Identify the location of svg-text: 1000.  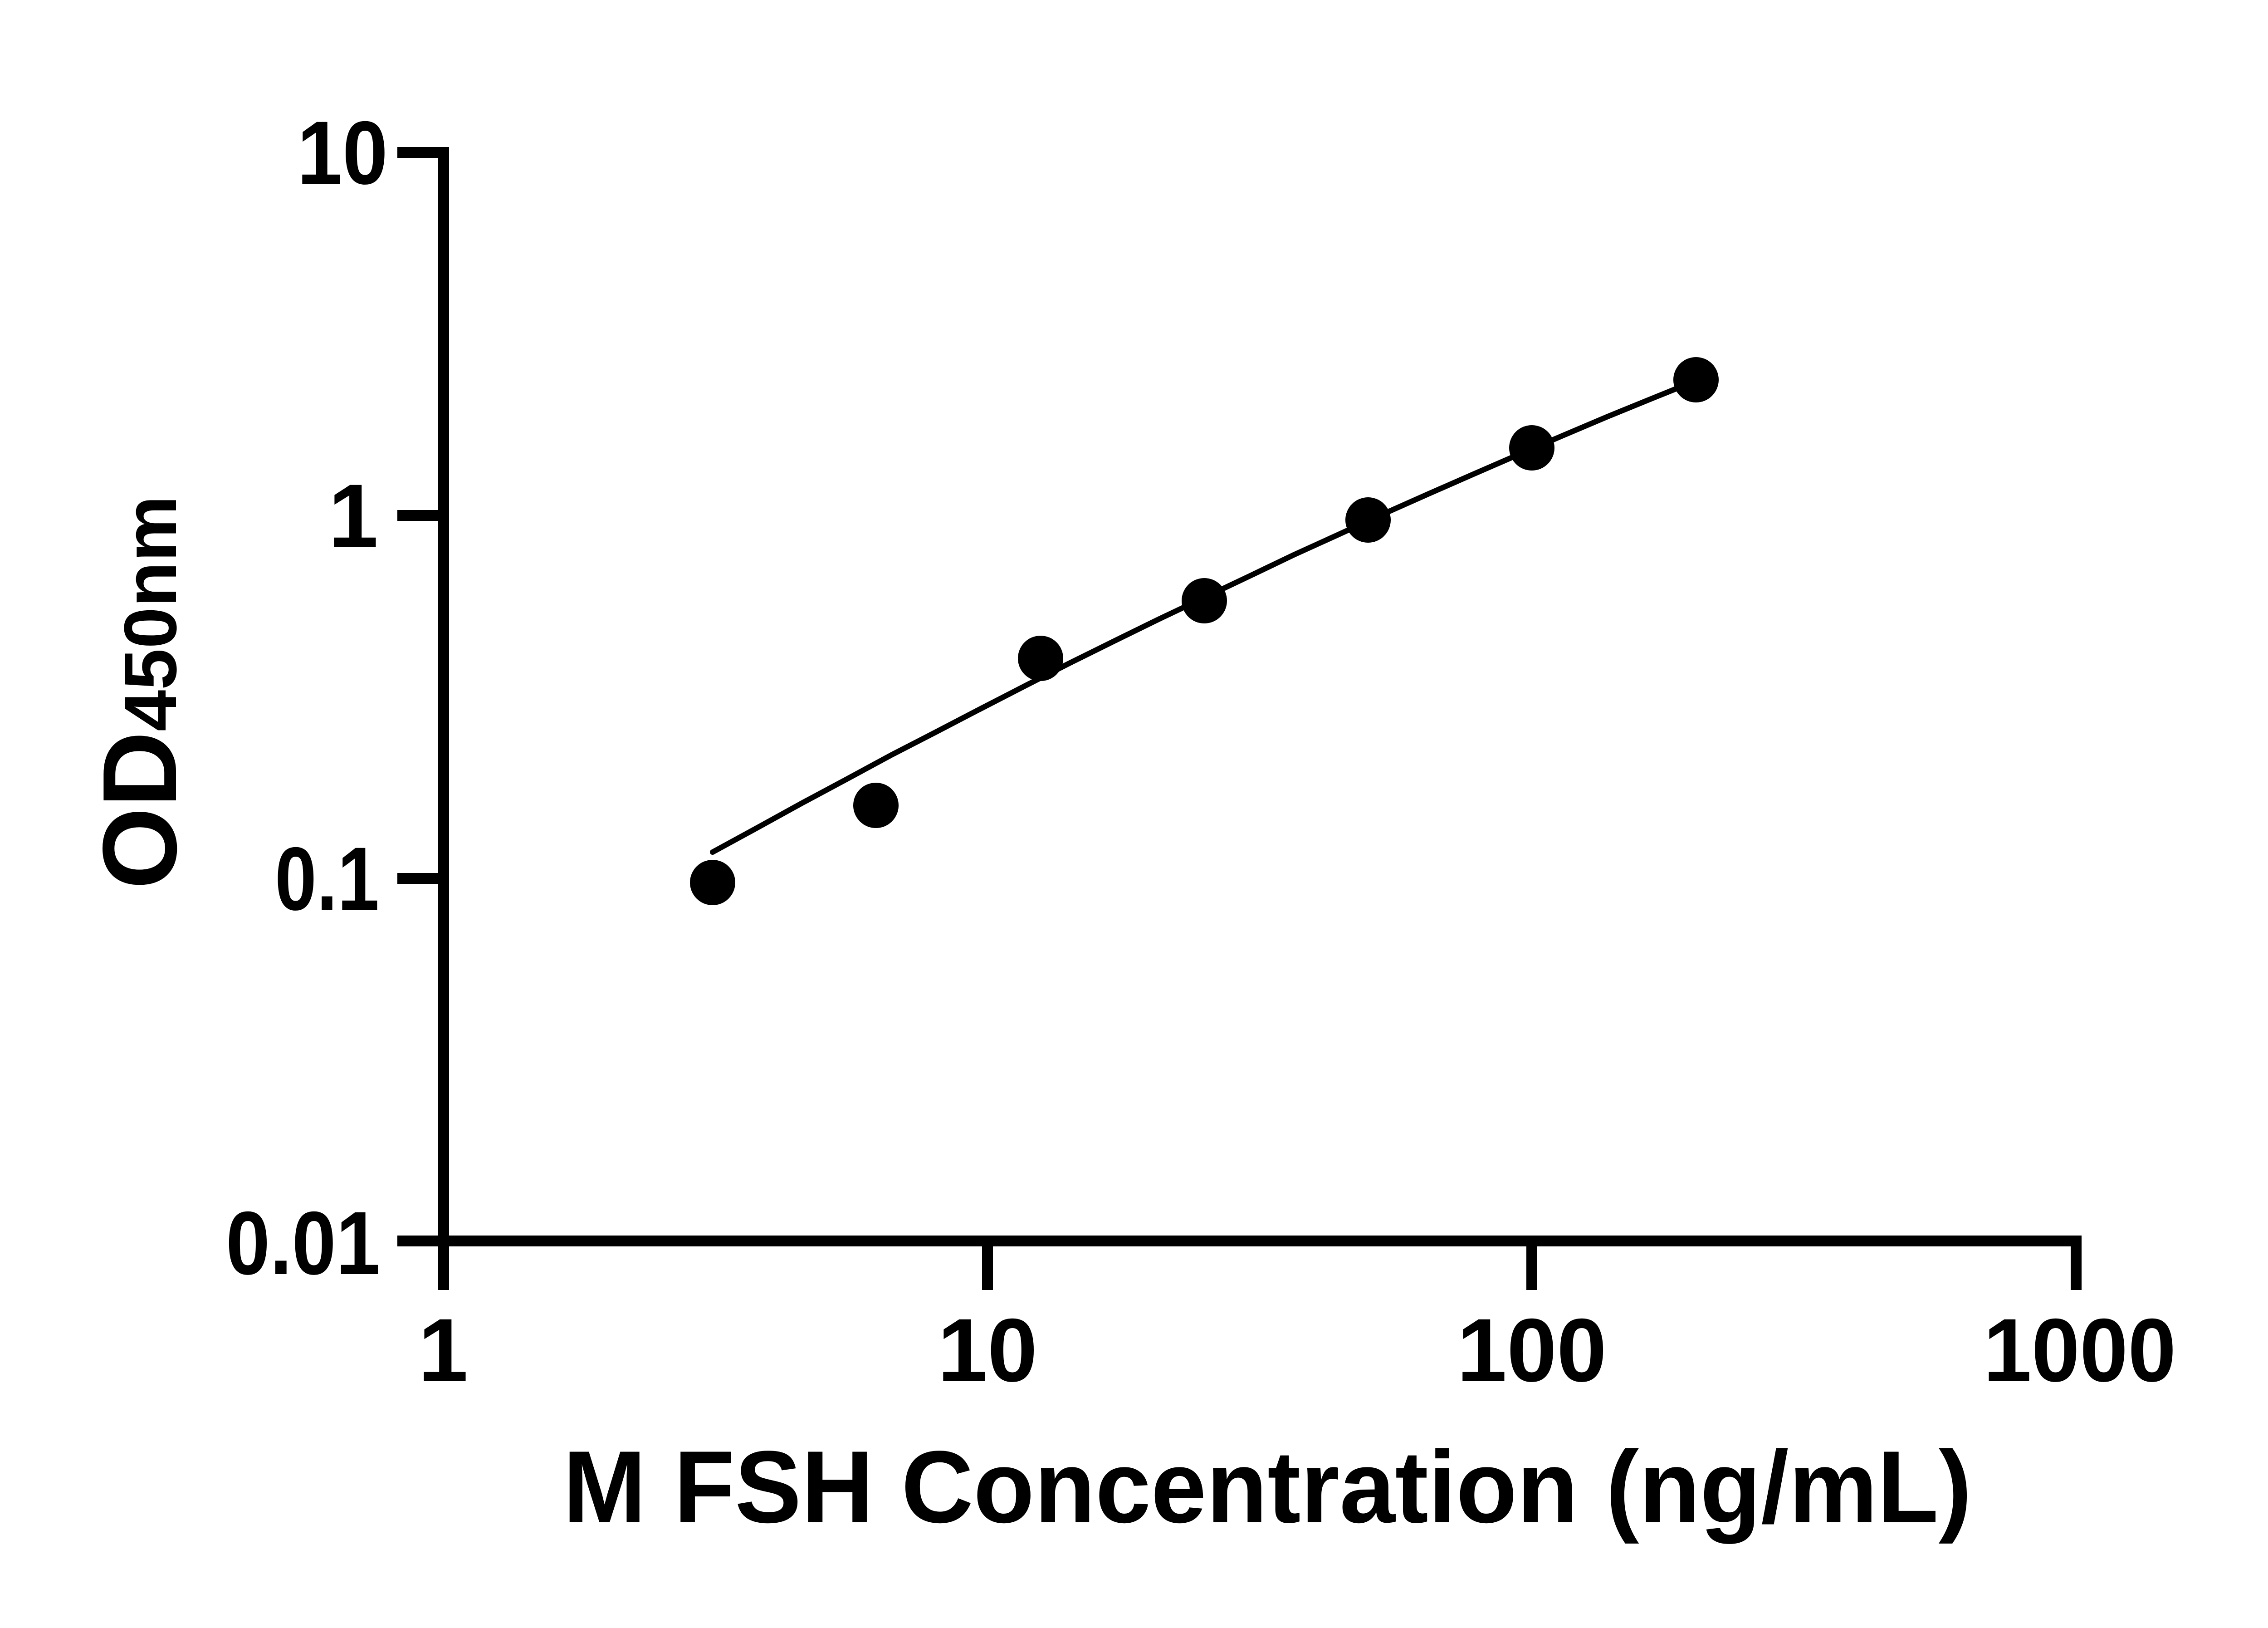
(2080, 1350).